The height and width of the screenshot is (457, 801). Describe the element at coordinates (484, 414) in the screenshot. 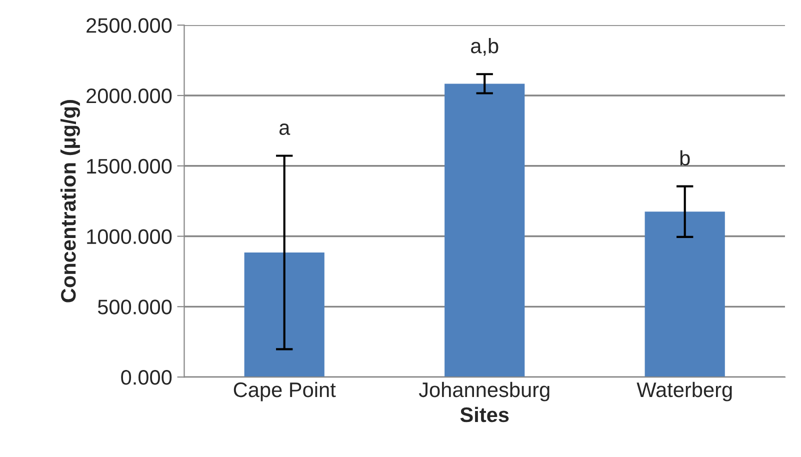

I see `x-axis-title: Sites` at that location.